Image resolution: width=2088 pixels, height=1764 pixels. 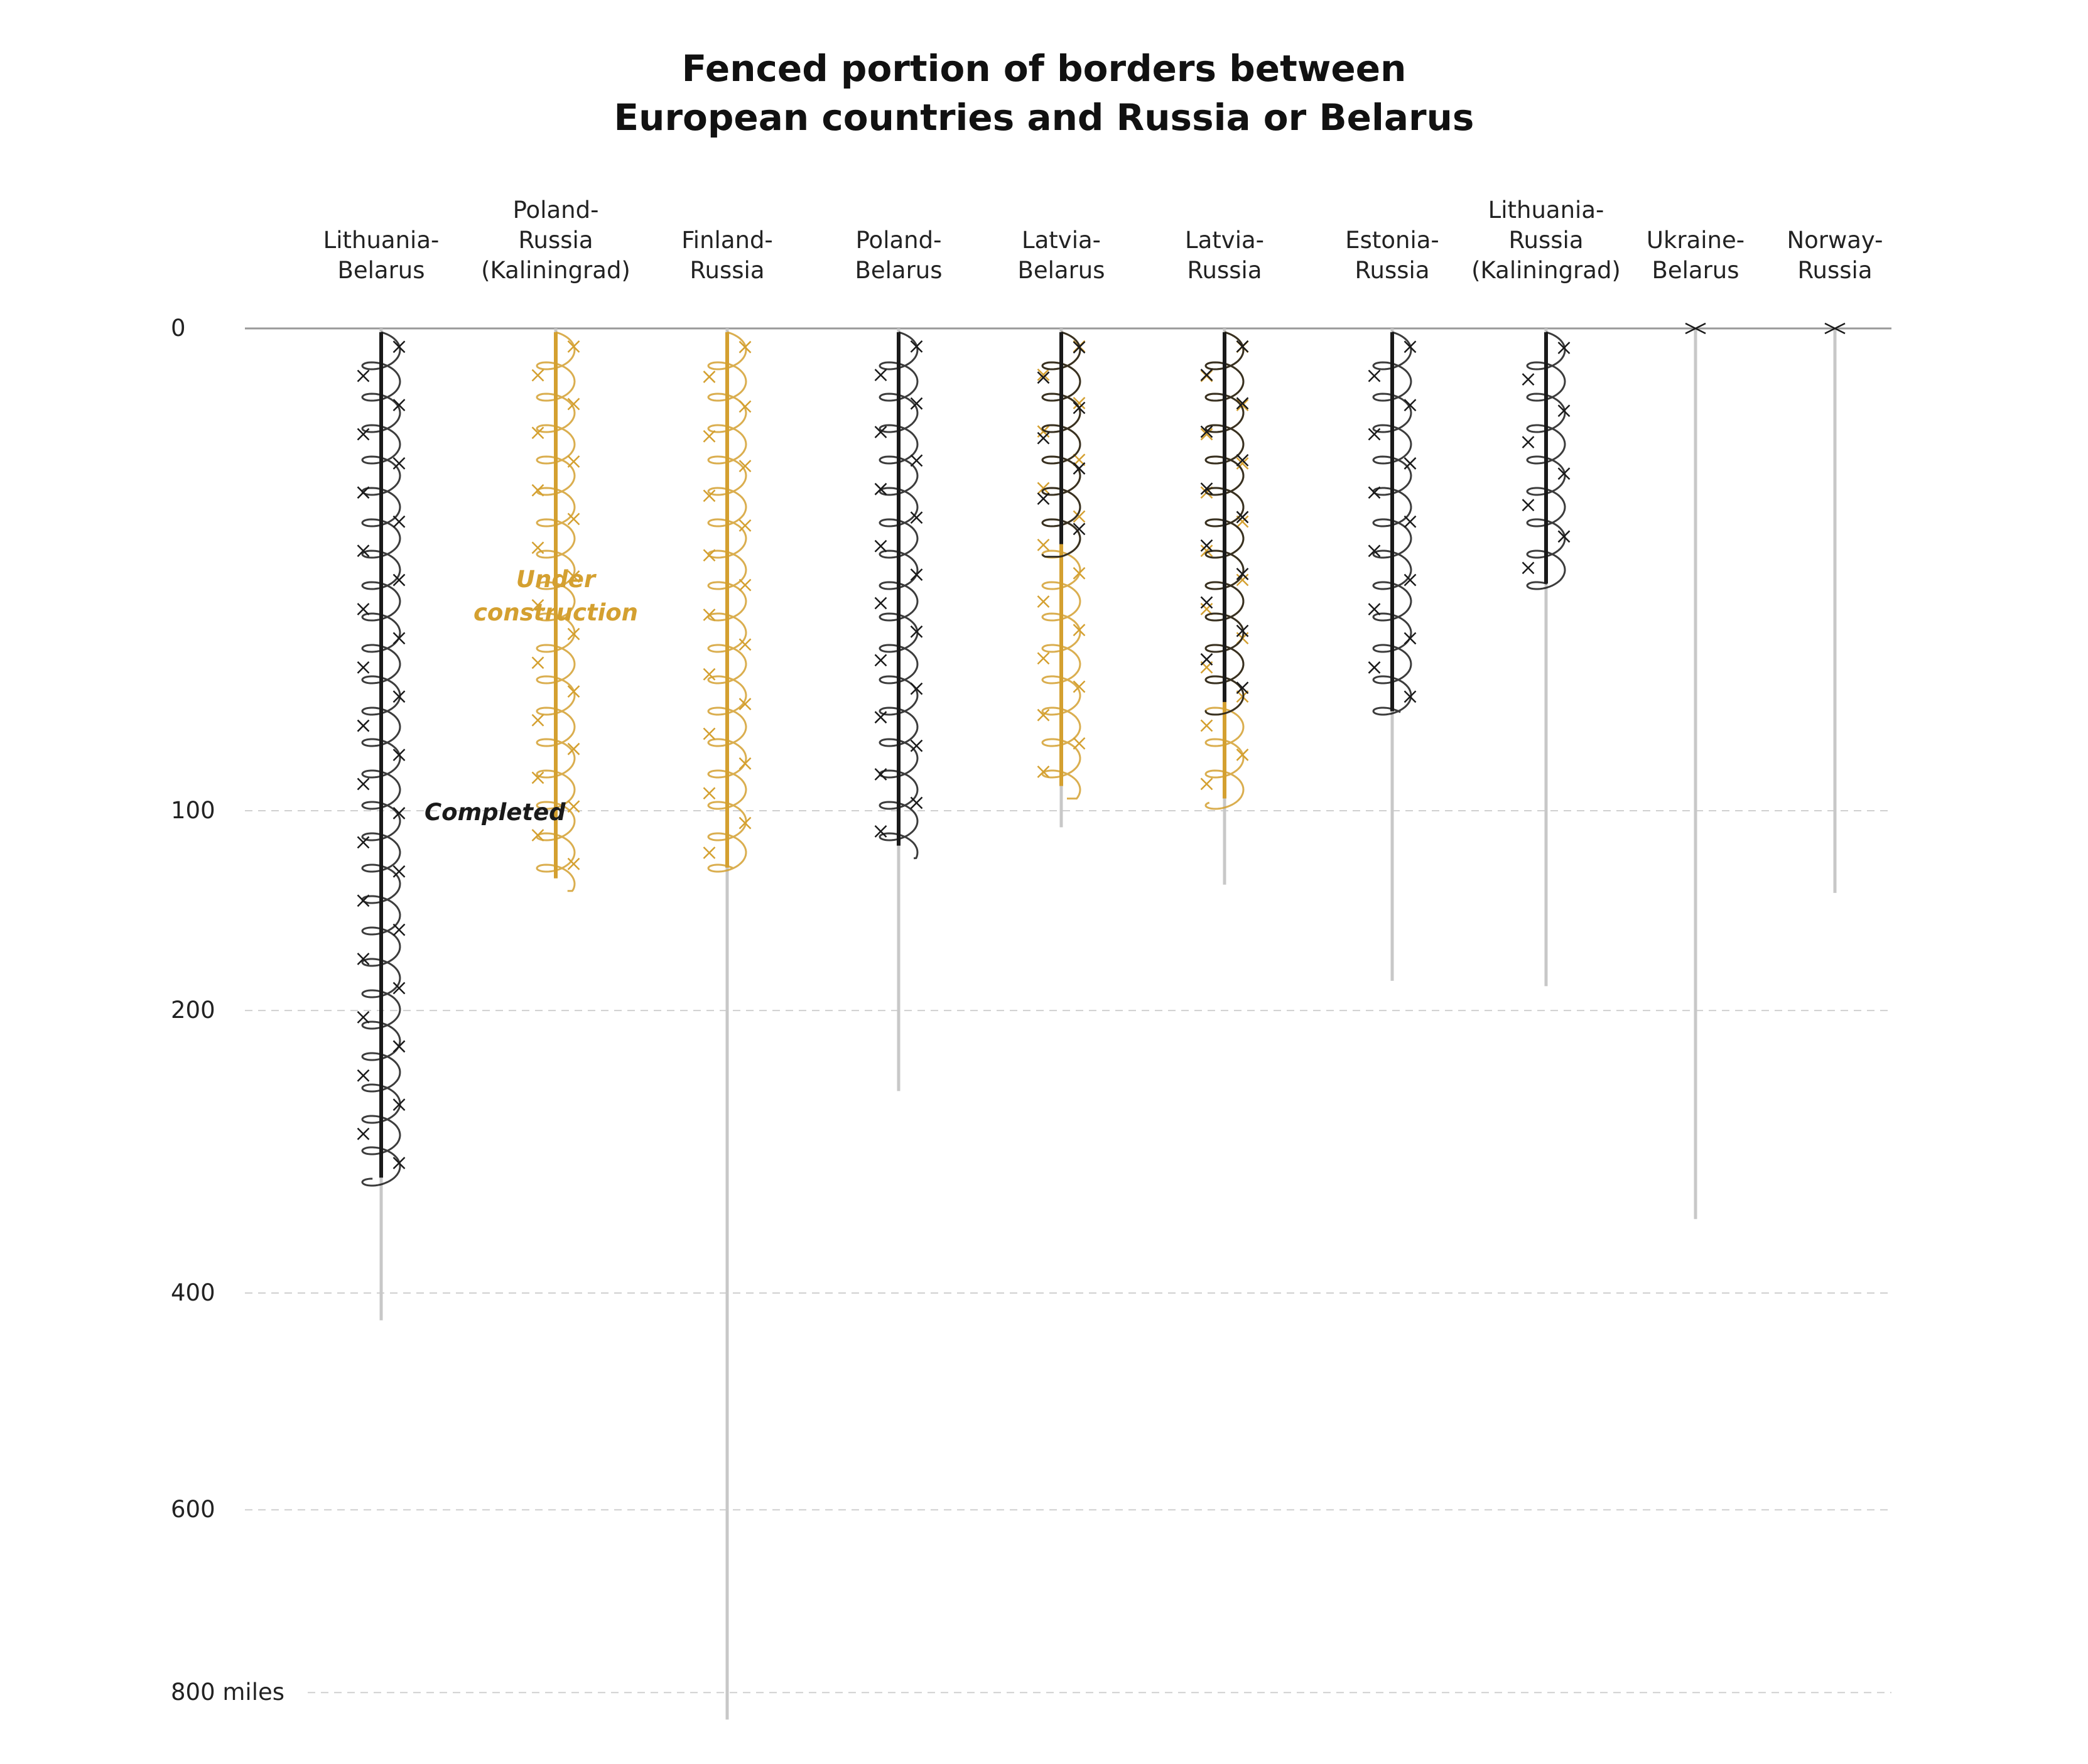 What do you see at coordinates (1695, 271) in the screenshot?
I see `category-label-8-line-1: Belarus` at bounding box center [1695, 271].